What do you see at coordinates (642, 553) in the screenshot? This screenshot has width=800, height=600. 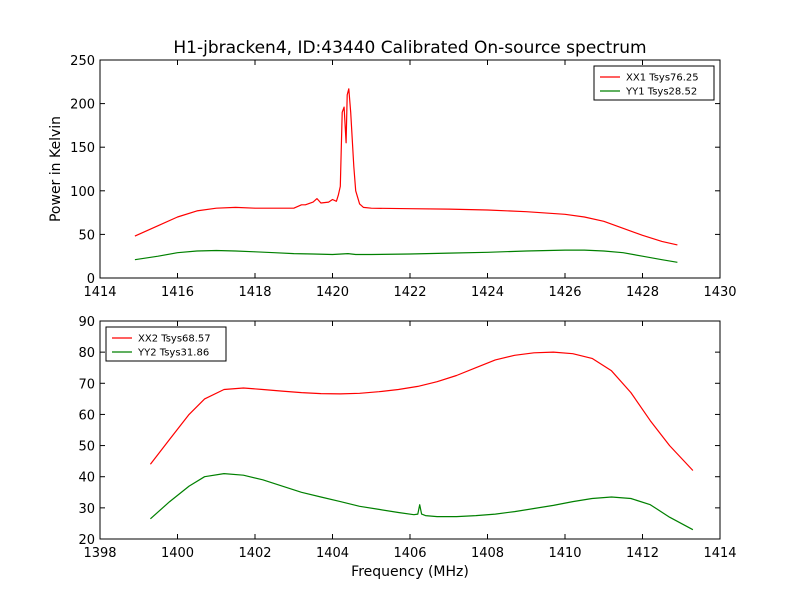 I see `x-tick-label: 1412` at bounding box center [642, 553].